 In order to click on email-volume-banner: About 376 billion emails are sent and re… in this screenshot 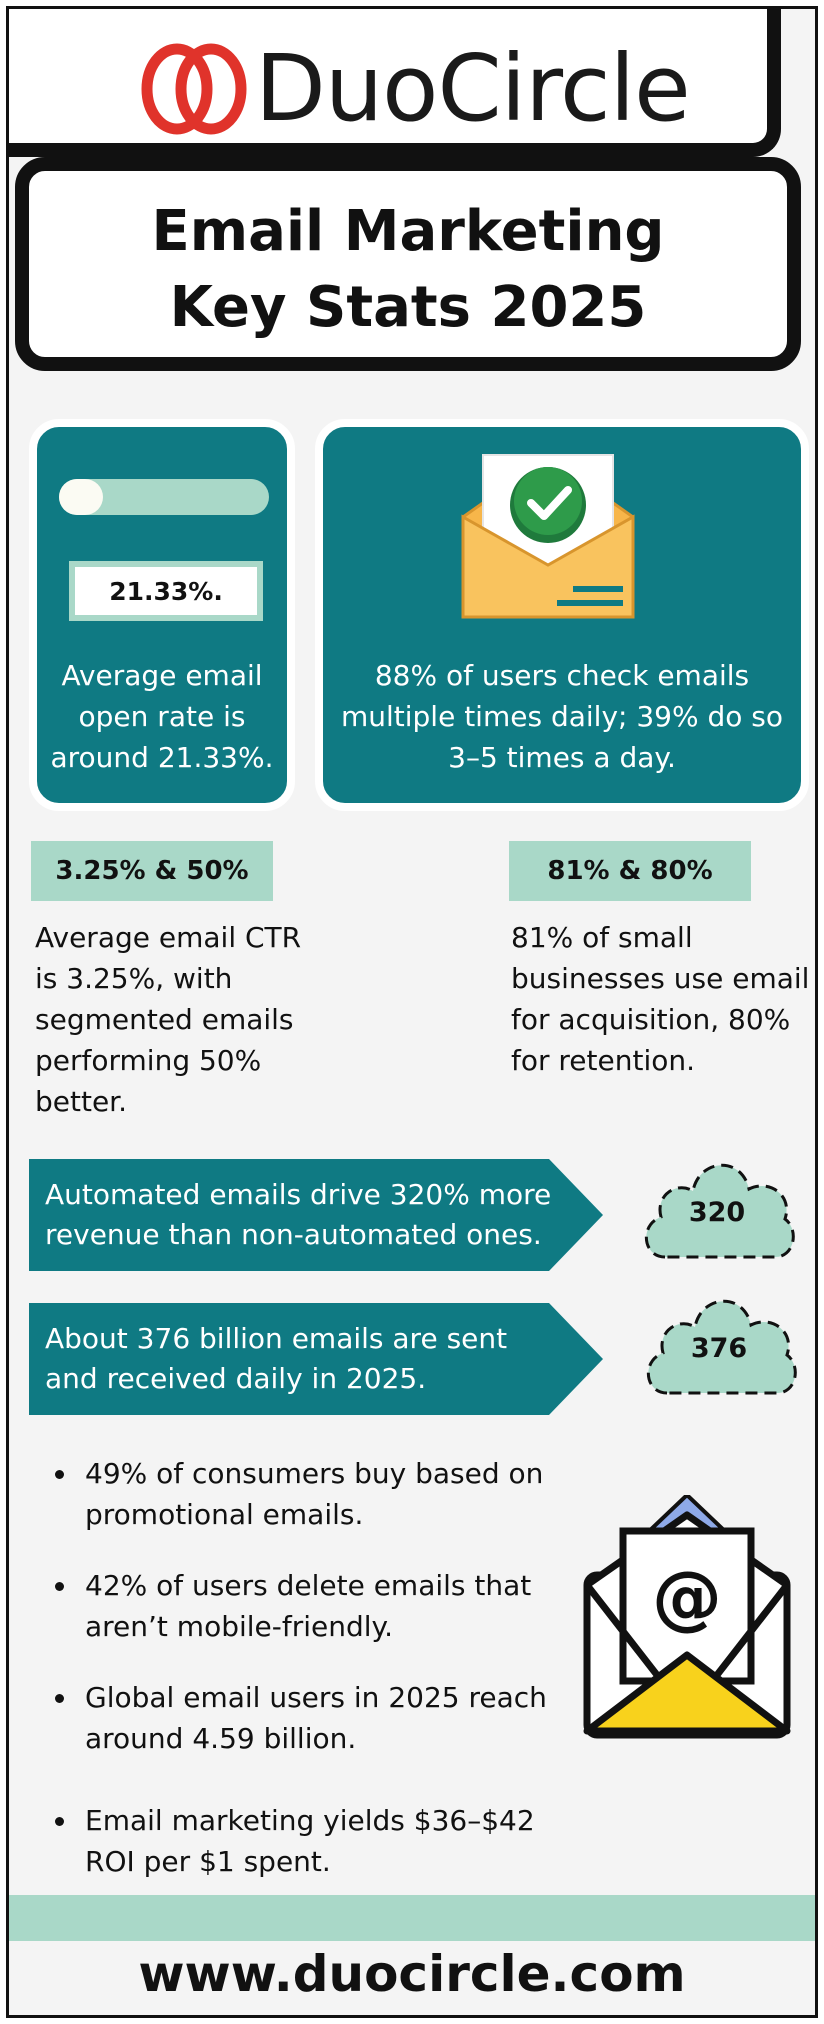, I will do `click(316, 1359)`.